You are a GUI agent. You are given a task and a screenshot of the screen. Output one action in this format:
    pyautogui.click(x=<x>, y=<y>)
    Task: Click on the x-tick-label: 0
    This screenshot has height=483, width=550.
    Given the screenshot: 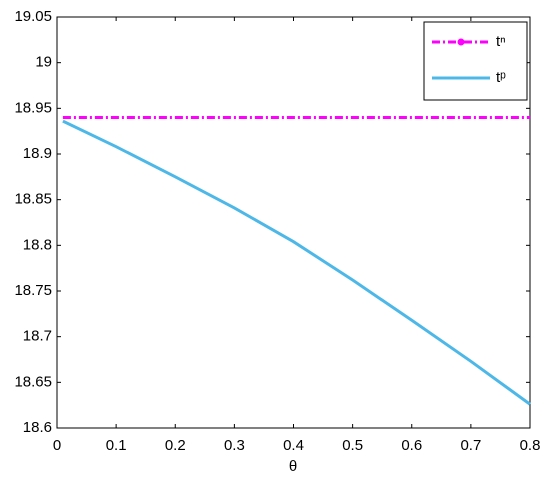 What is the action you would take?
    pyautogui.click(x=57, y=445)
    